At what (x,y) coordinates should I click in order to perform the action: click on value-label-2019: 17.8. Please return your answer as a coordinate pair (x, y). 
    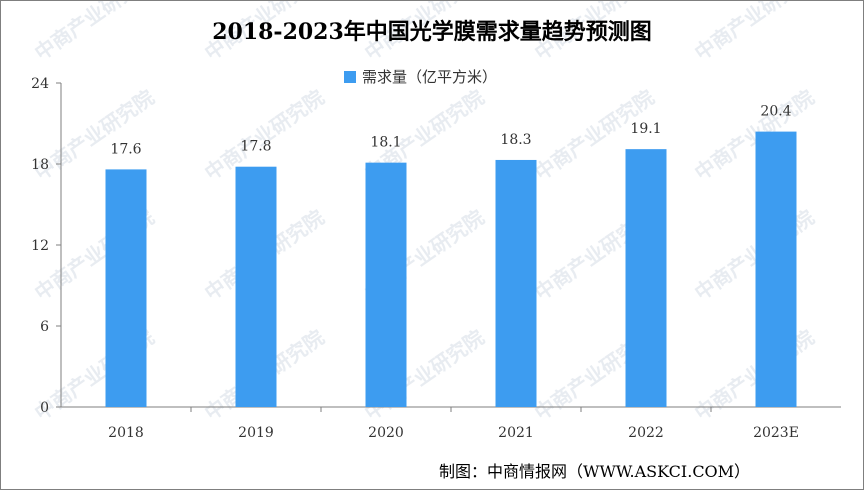
    Looking at the image, I should click on (255, 147).